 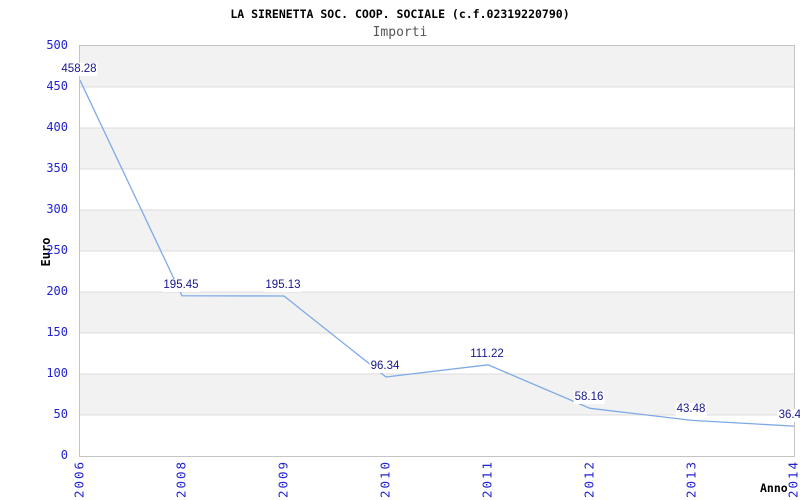 I want to click on chart-subtitle: Importi, so click(x=400, y=32).